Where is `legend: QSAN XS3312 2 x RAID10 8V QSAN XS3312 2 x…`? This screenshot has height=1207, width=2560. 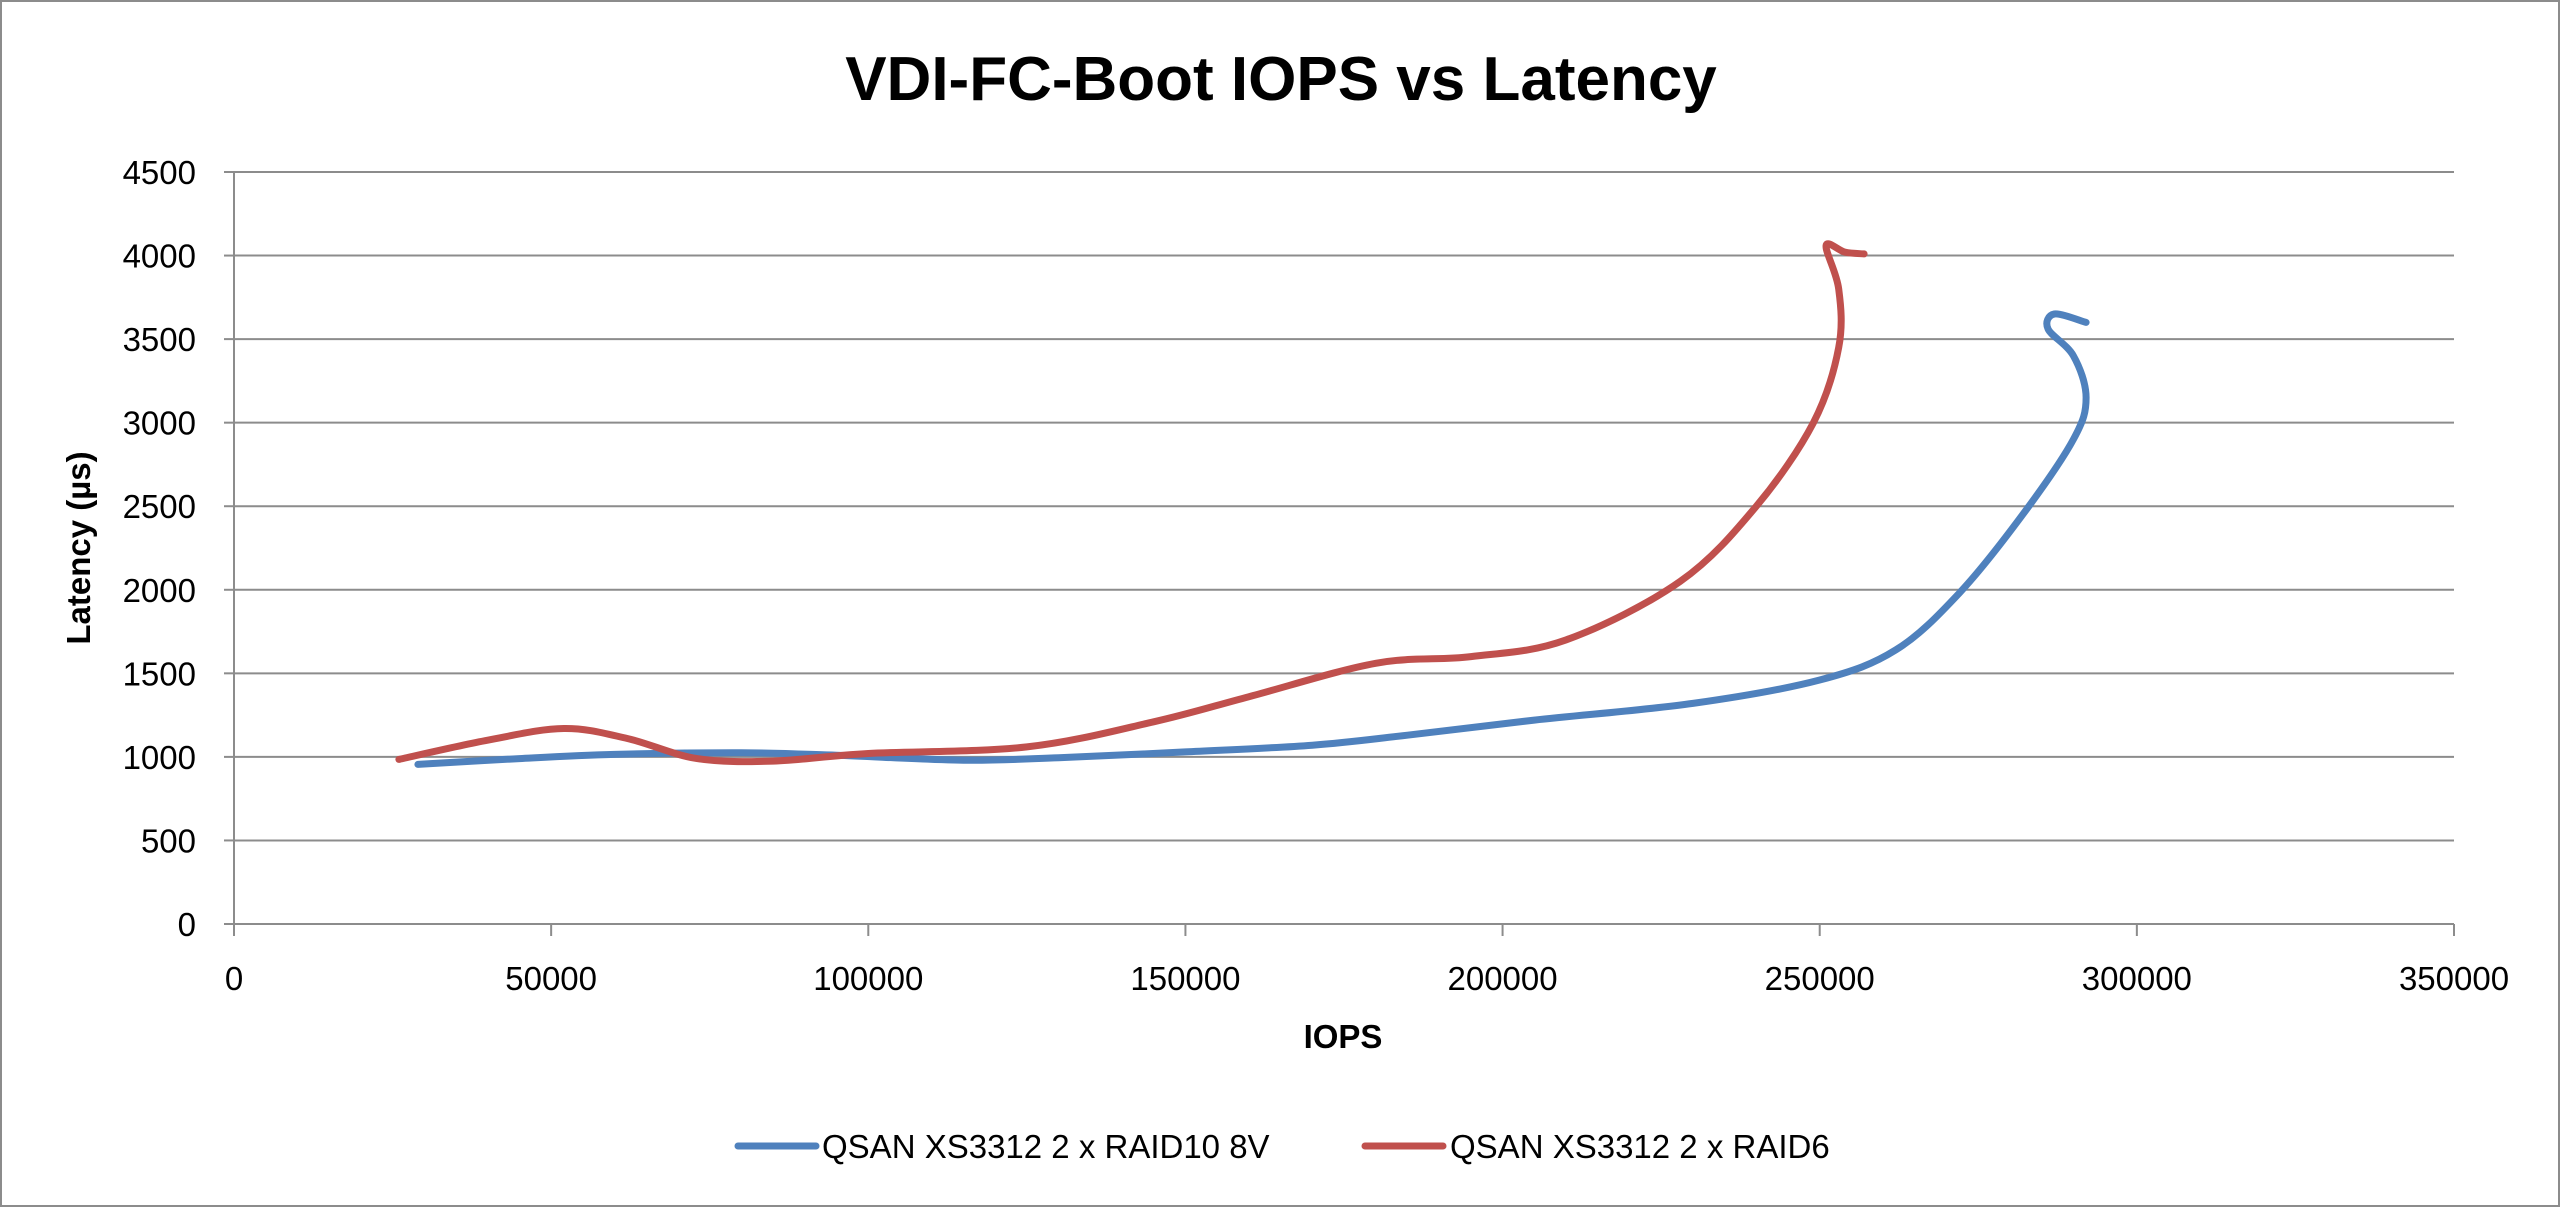 legend: QSAN XS3312 2 x RAID10 8V QSAN XS3312 2 x… is located at coordinates (1282, 1146).